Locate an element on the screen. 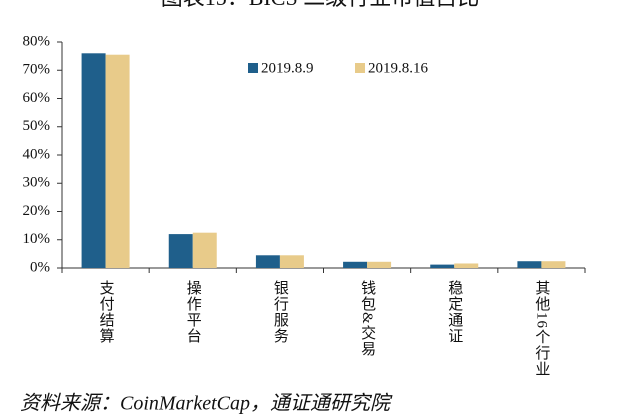 The height and width of the screenshot is (417, 640). legend-label: 2019.8.16 is located at coordinates (398, 68).